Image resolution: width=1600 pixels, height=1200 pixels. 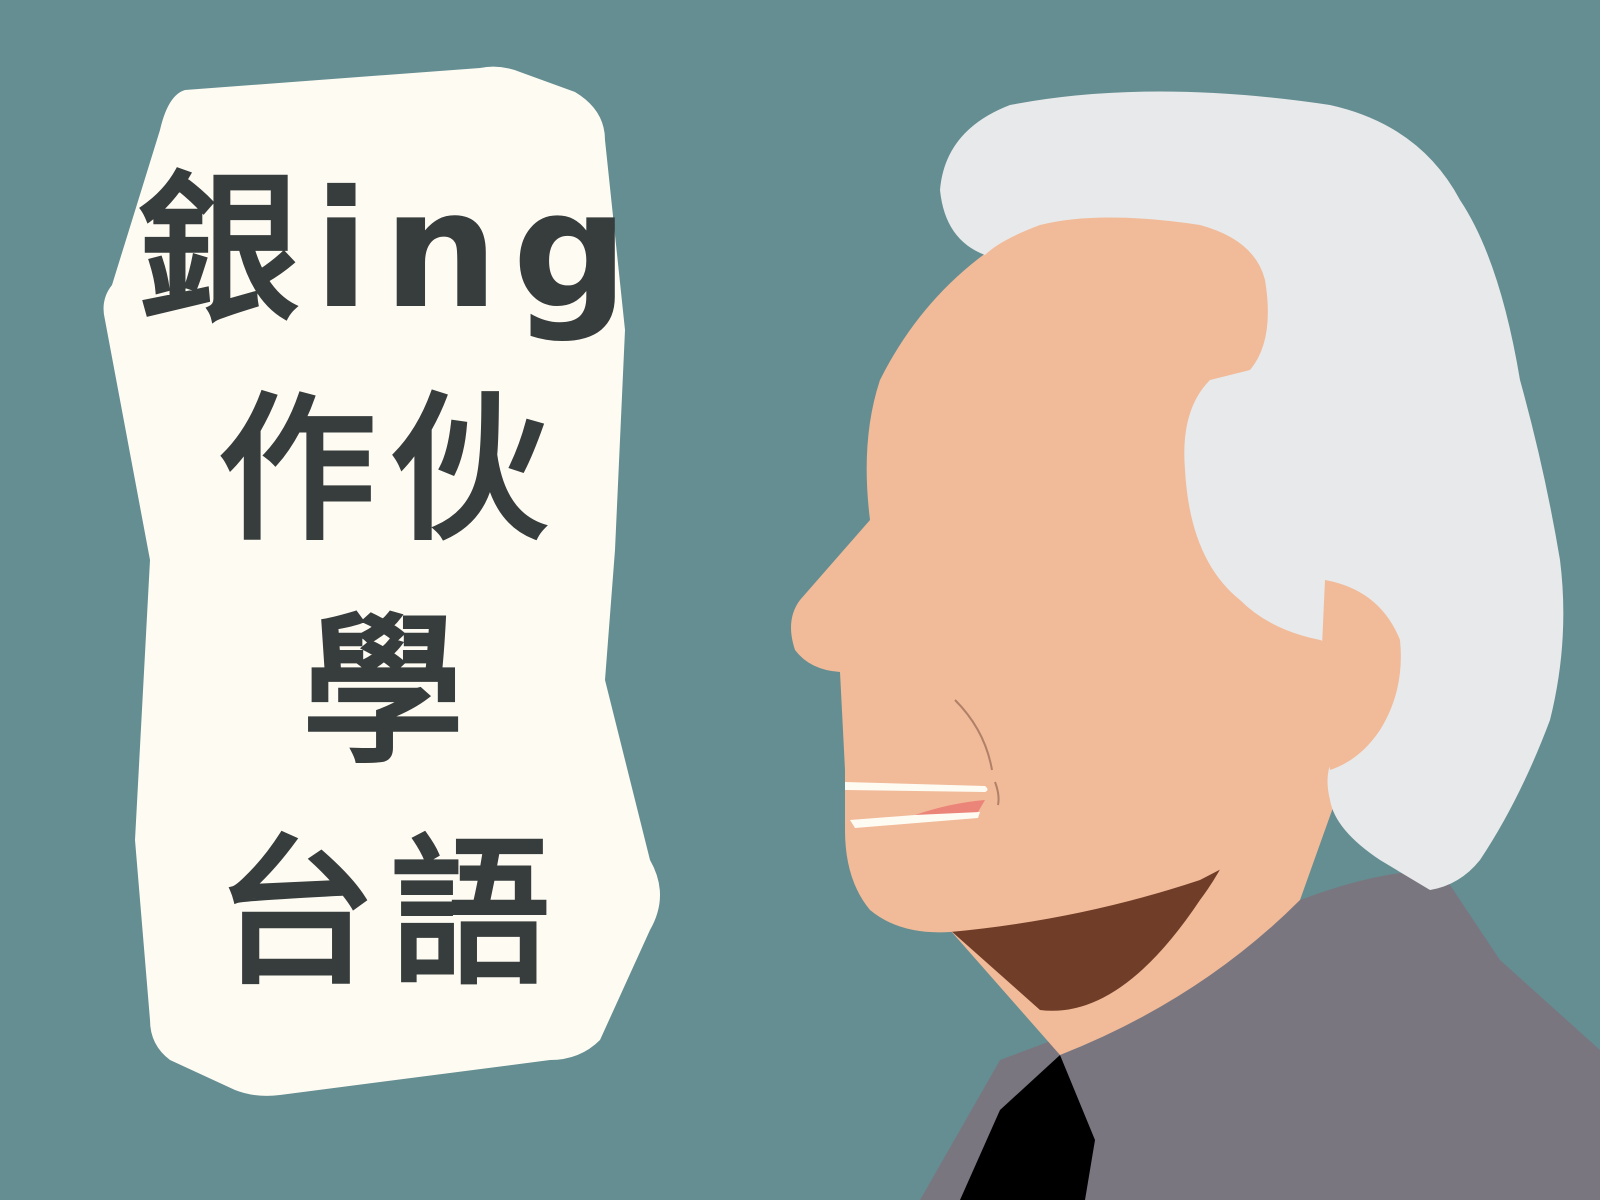 What do you see at coordinates (1260, 1035) in the screenshot?
I see `jacket` at bounding box center [1260, 1035].